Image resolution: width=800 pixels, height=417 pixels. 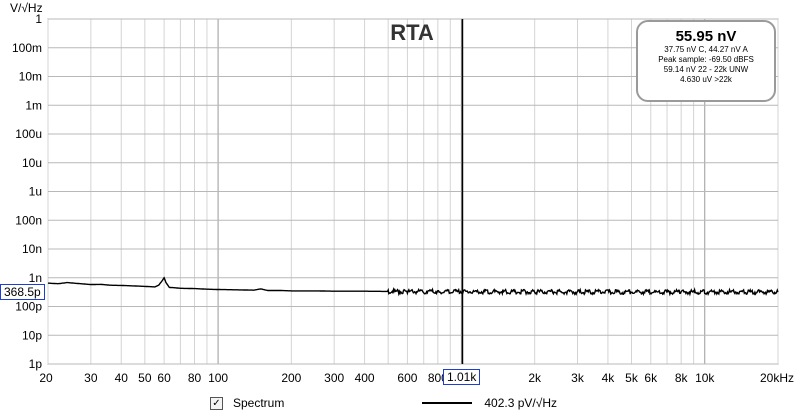 What do you see at coordinates (705, 378) in the screenshot?
I see `x-tick-label: 10k` at bounding box center [705, 378].